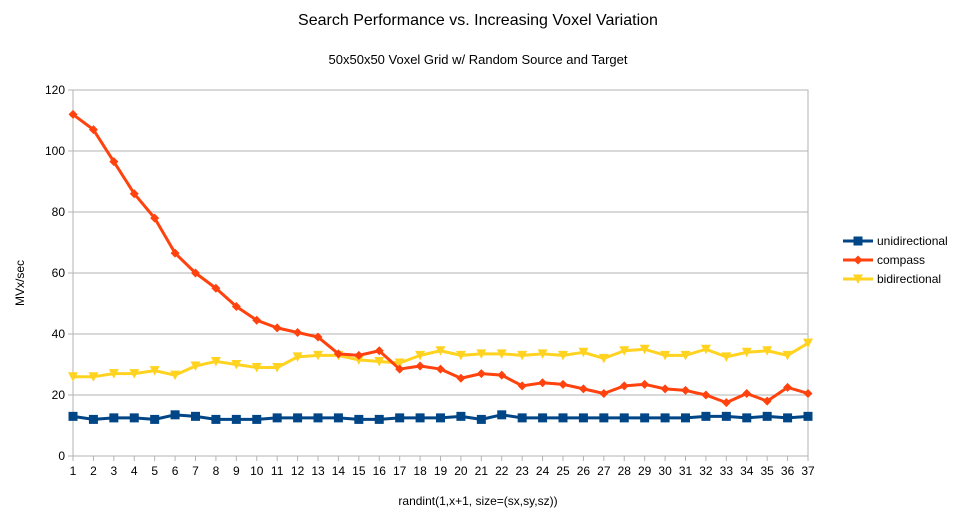 Image resolution: width=957 pixels, height=523 pixels. What do you see at coordinates (747, 471) in the screenshot?
I see `x-tick-label: 34` at bounding box center [747, 471].